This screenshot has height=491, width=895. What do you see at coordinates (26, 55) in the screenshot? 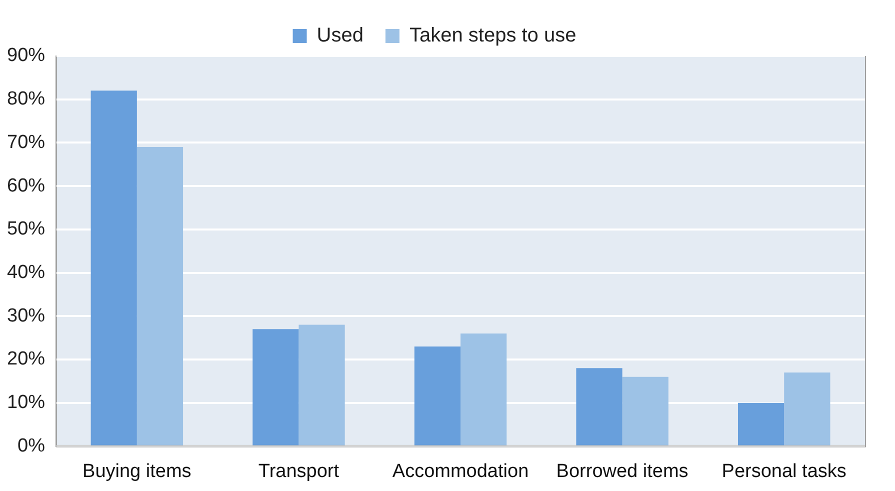
I see `y-tick-label: 90%` at bounding box center [26, 55].